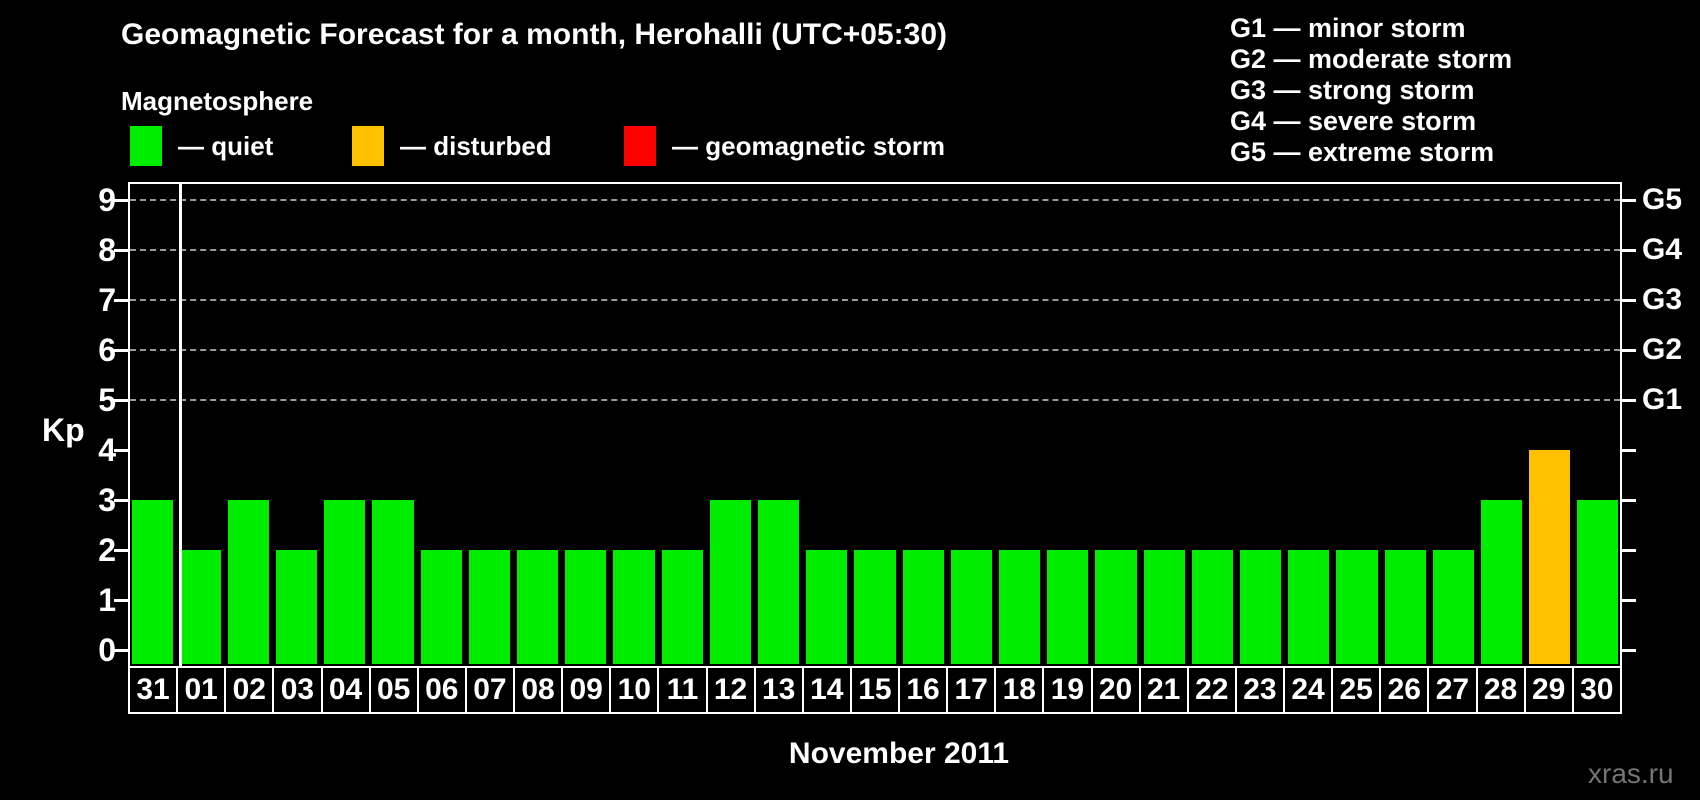 The width and height of the screenshot is (1700, 800). I want to click on g-scale-label-g5: G5, so click(1662, 199).